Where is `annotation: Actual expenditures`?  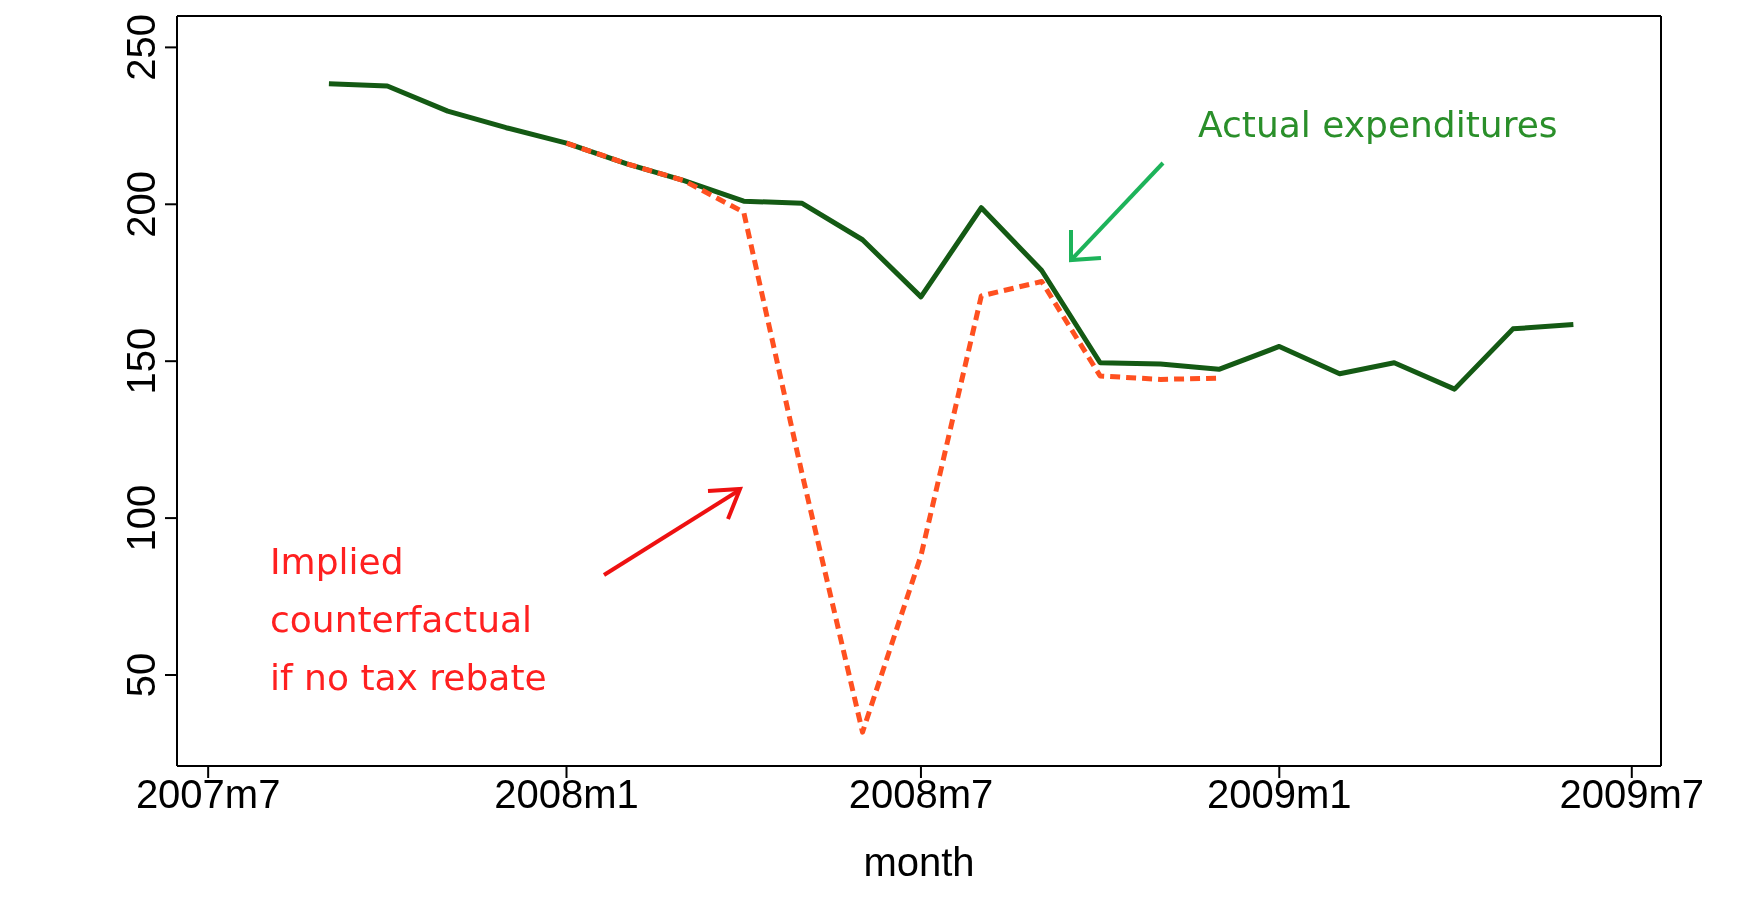 annotation: Actual expenditures is located at coordinates (1378, 125).